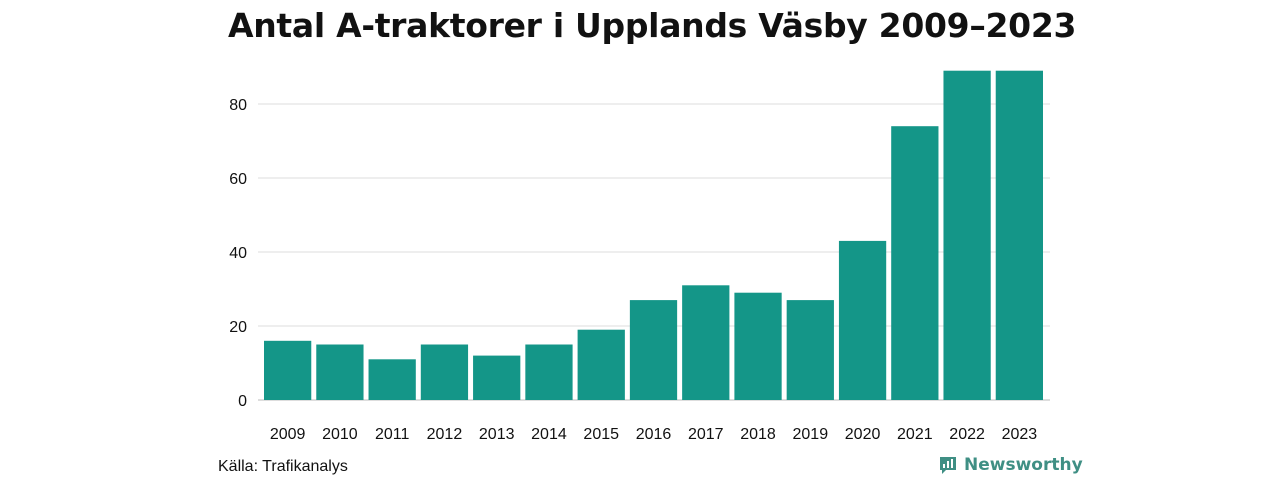  What do you see at coordinates (340, 372) in the screenshot?
I see `bar-2010` at bounding box center [340, 372].